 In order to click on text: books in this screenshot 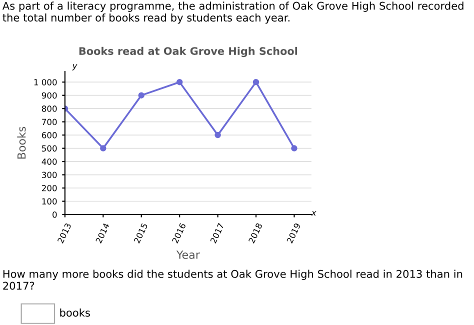, I will do `click(75, 312)`.